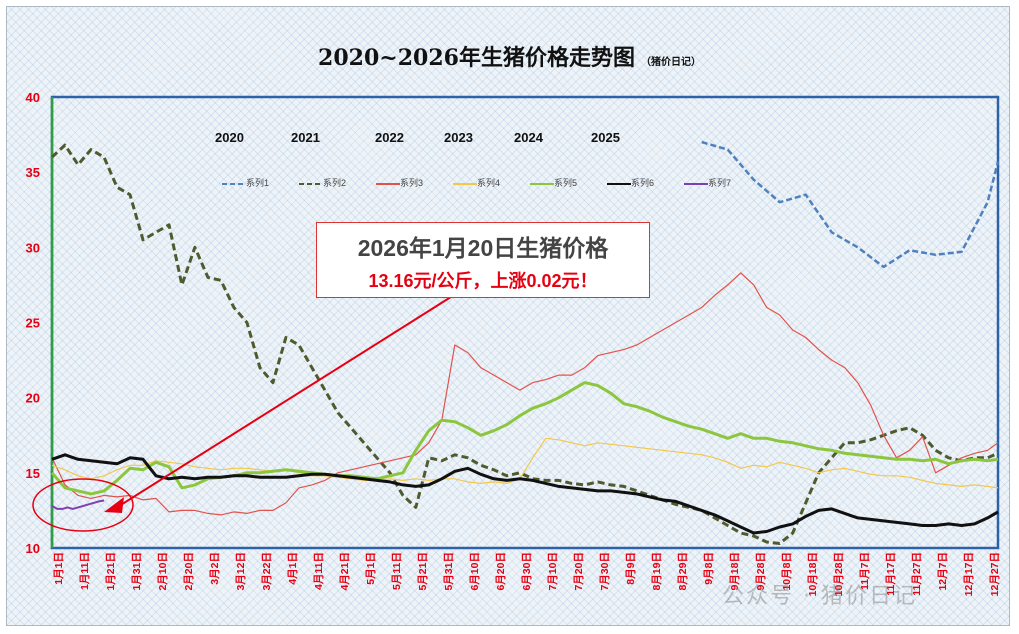  I want to click on y-tick-label: 10, so click(33, 548).